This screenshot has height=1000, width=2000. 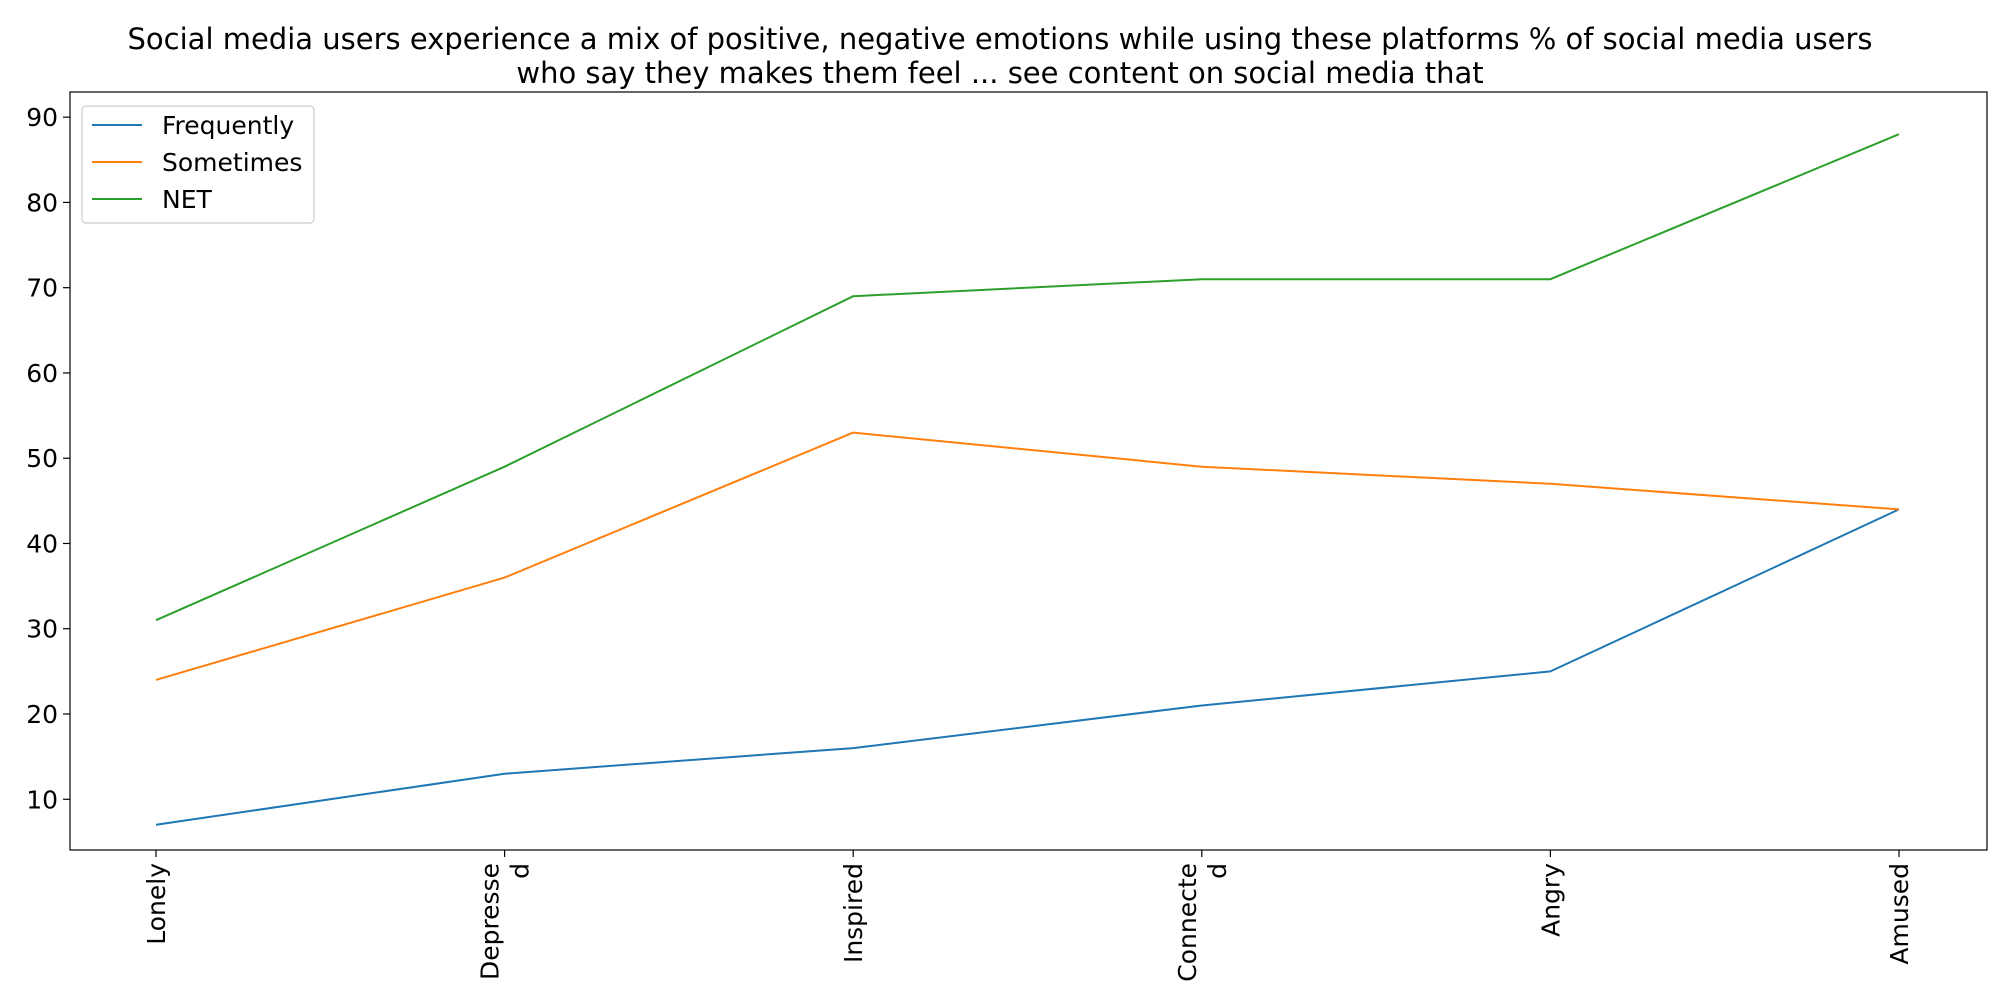 I want to click on legend-box, so click(x=198, y=164).